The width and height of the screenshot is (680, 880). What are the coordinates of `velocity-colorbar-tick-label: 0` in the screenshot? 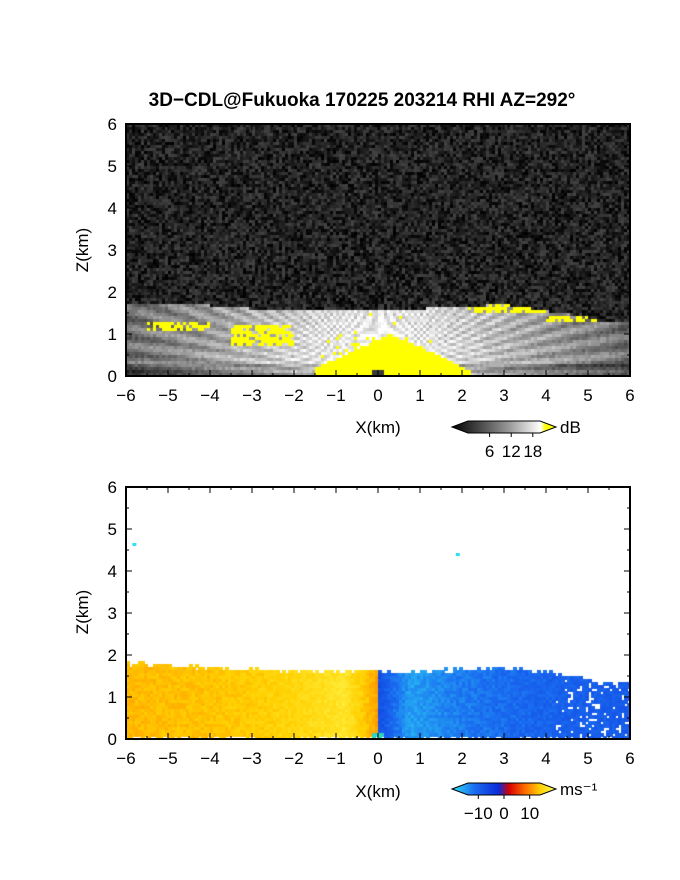 It's located at (503, 813).